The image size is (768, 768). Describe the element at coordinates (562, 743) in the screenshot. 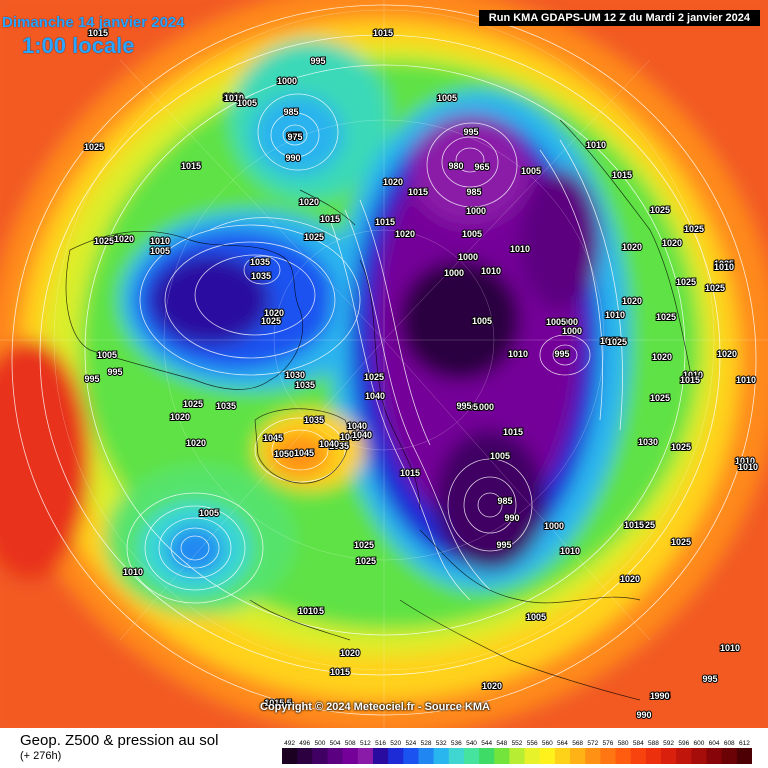

I see `scale-value-label: 564` at that location.